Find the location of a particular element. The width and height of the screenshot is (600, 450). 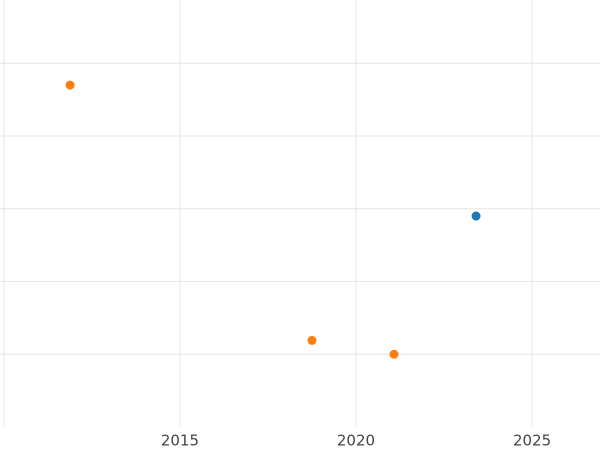

x-tick-label: 2020 is located at coordinates (356, 441).